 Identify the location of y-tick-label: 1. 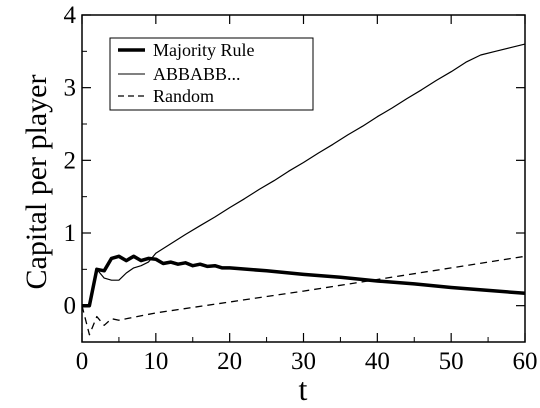
(70, 233).